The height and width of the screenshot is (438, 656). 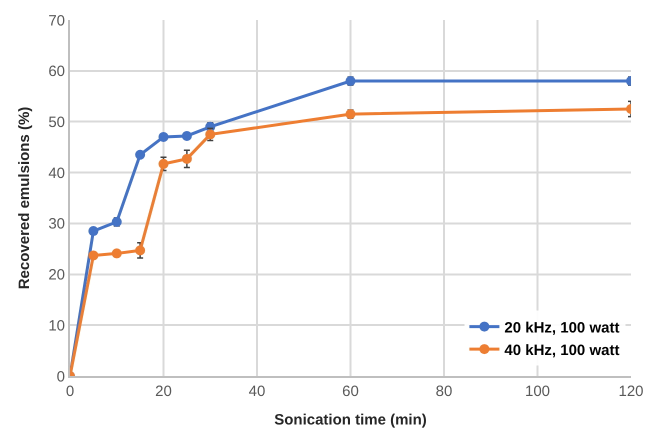 I want to click on y-axis-title: Recovered emulsions (%), so click(x=25, y=198).